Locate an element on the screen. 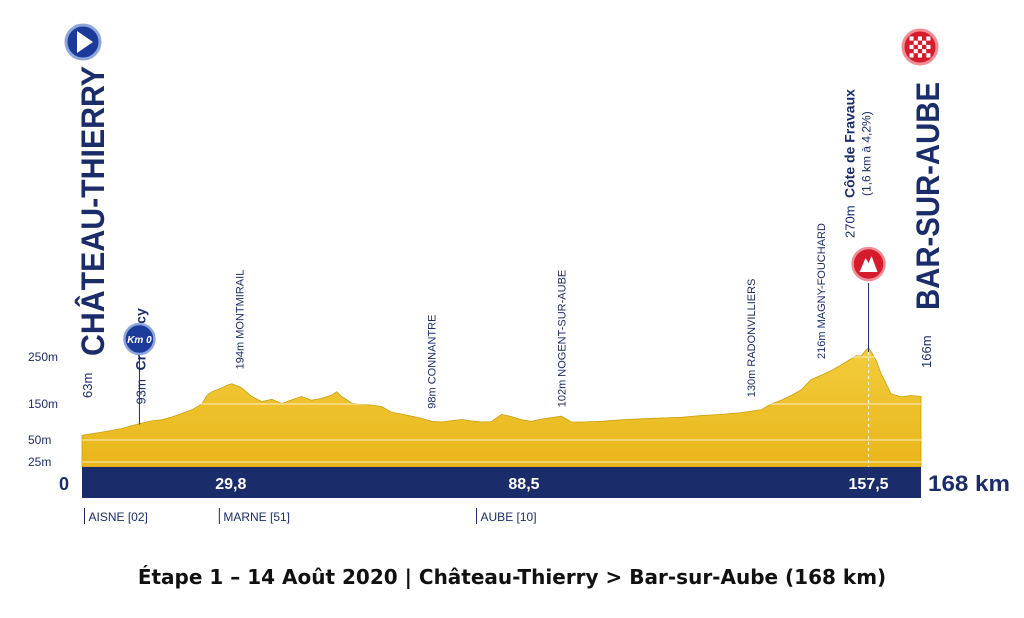 This screenshot has width=1024, height=618. km-tick-label: 29,8 is located at coordinates (230, 484).